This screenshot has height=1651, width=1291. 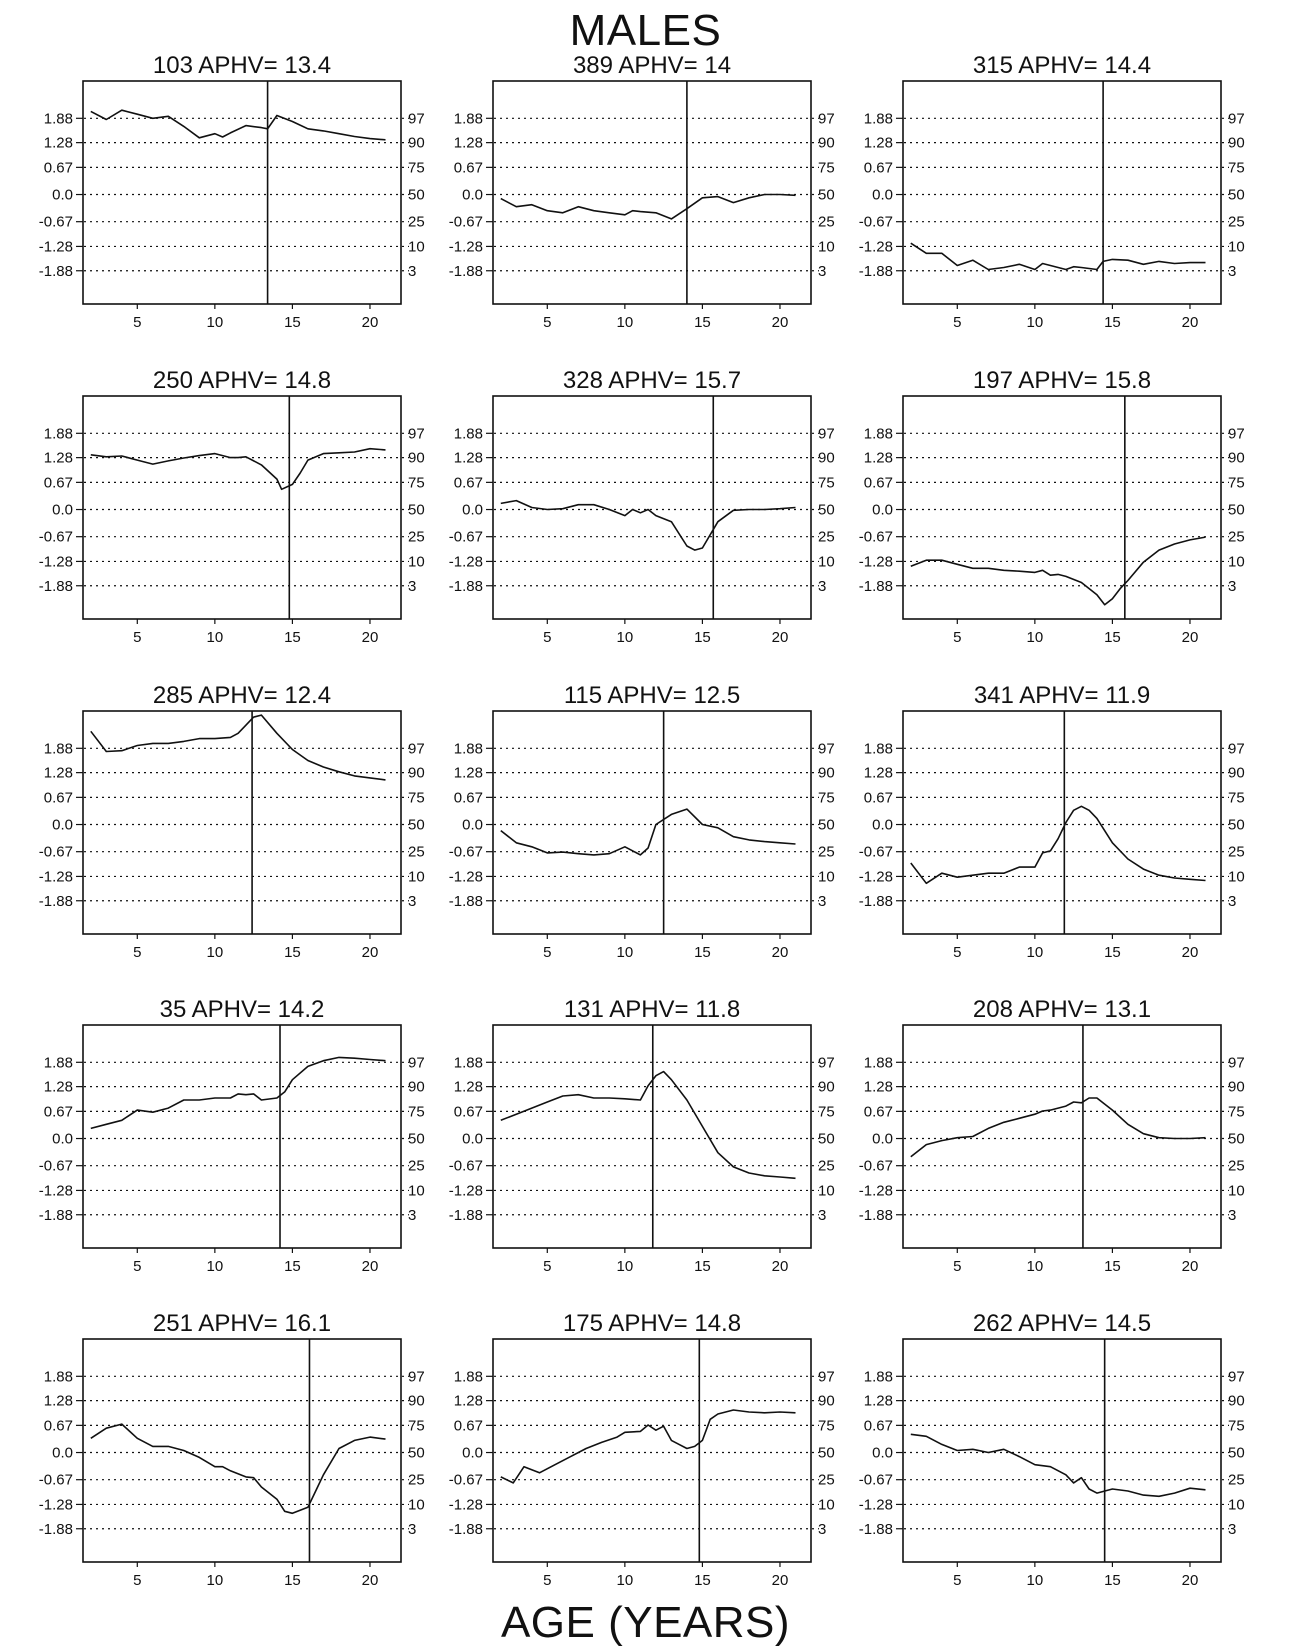 I want to click on panel-title: 131 APHV= 11.8, so click(x=652, y=1009).